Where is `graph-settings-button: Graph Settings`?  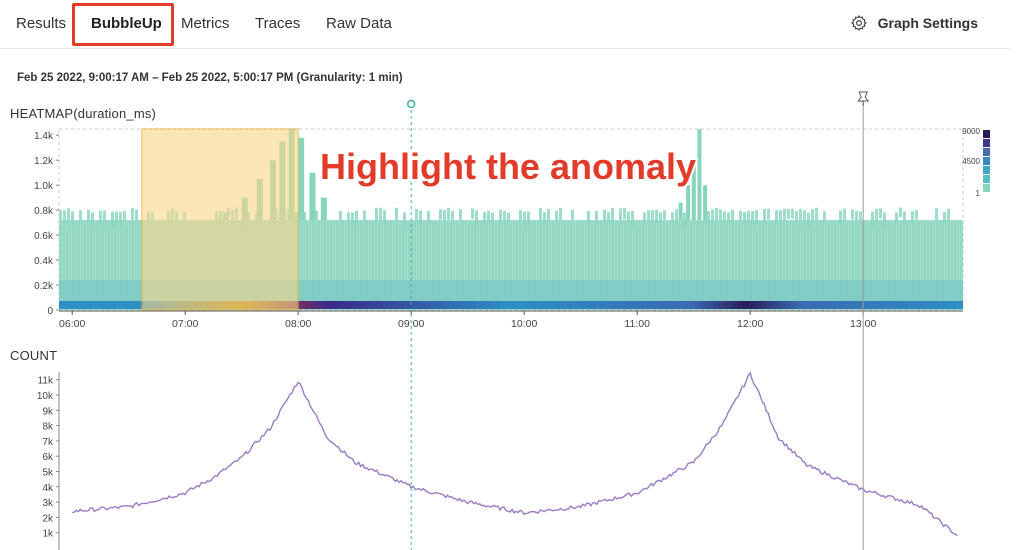 graph-settings-button: Graph Settings is located at coordinates (914, 23).